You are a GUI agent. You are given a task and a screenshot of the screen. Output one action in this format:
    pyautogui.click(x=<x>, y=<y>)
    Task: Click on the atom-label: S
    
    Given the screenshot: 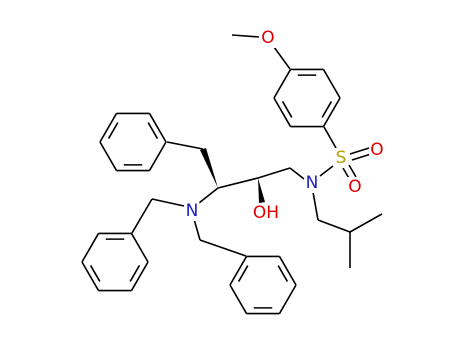 What is the action you would take?
    pyautogui.click(x=341, y=158)
    